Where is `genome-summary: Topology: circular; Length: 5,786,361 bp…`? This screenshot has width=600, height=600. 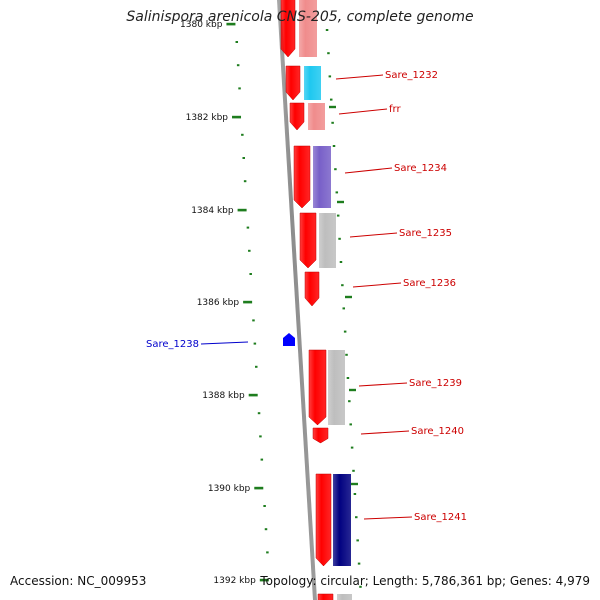
genome-summary: Topology: circular; Length: 5,786,361 bp… is located at coordinates (425, 581).